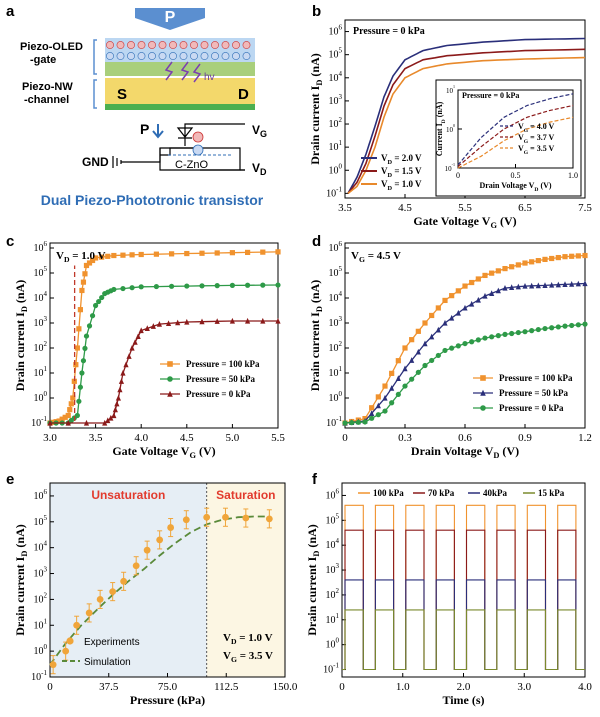  I want to click on light-label: hv, so click(209, 77).